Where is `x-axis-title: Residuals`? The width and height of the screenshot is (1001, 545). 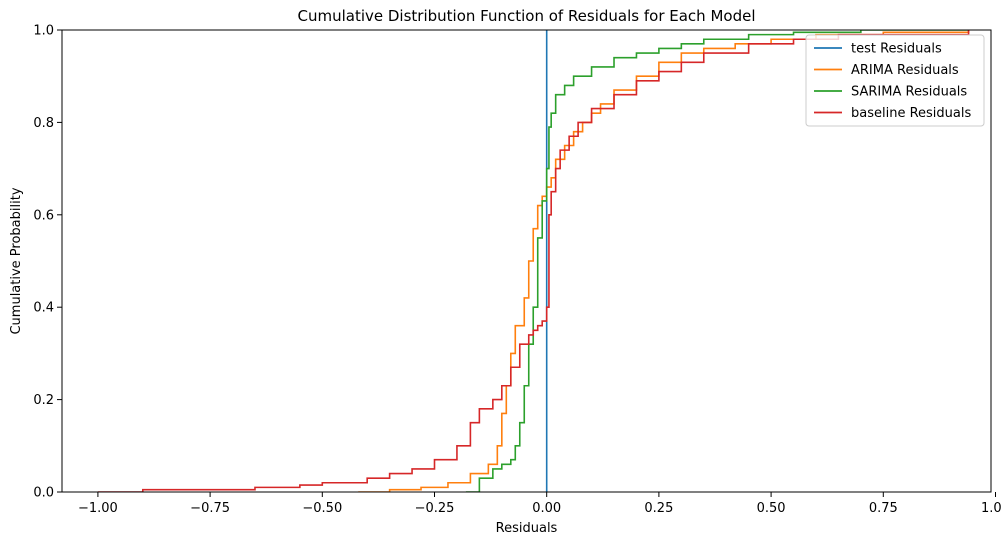
x-axis-title: Residuals is located at coordinates (527, 528).